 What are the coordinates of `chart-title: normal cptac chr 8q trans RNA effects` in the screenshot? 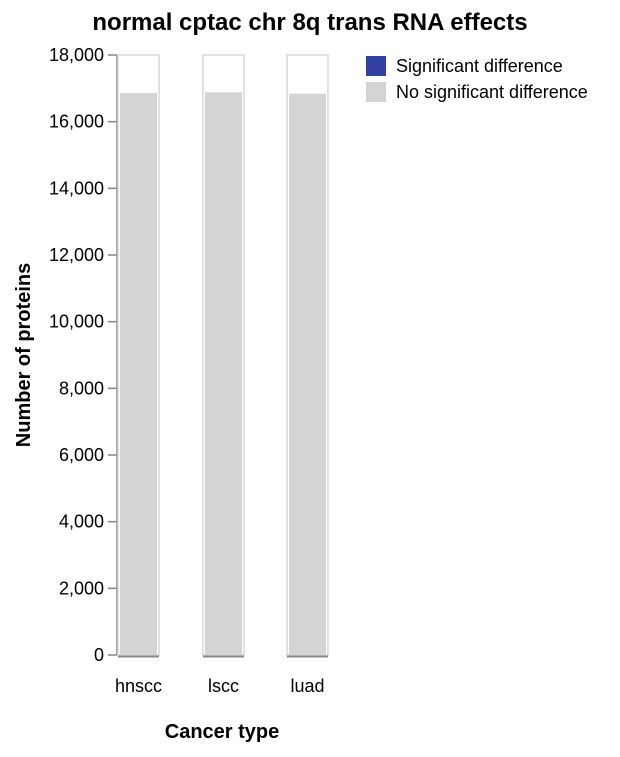 It's located at (309, 22).